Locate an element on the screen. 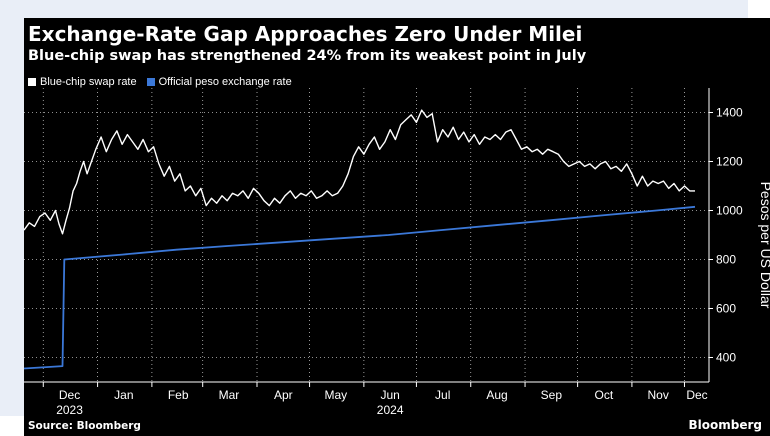 The width and height of the screenshot is (770, 436). x-tick-label-10: Oct is located at coordinates (604, 395).